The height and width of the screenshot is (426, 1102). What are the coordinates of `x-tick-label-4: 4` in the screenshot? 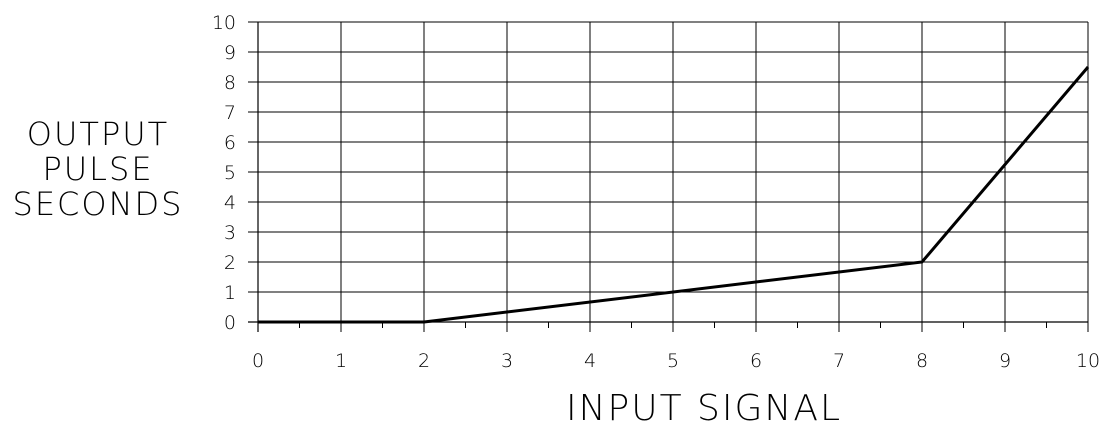 It's located at (590, 361).